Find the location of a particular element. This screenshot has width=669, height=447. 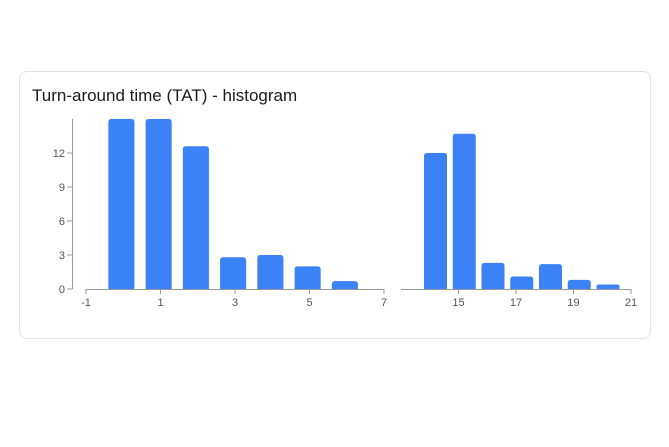

x-tick-label: 19 is located at coordinates (573, 303).